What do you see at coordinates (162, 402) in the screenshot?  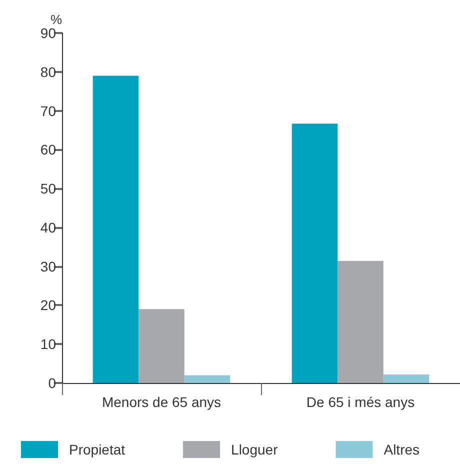 I see `x-tick-label: Menors de 65 anys` at bounding box center [162, 402].